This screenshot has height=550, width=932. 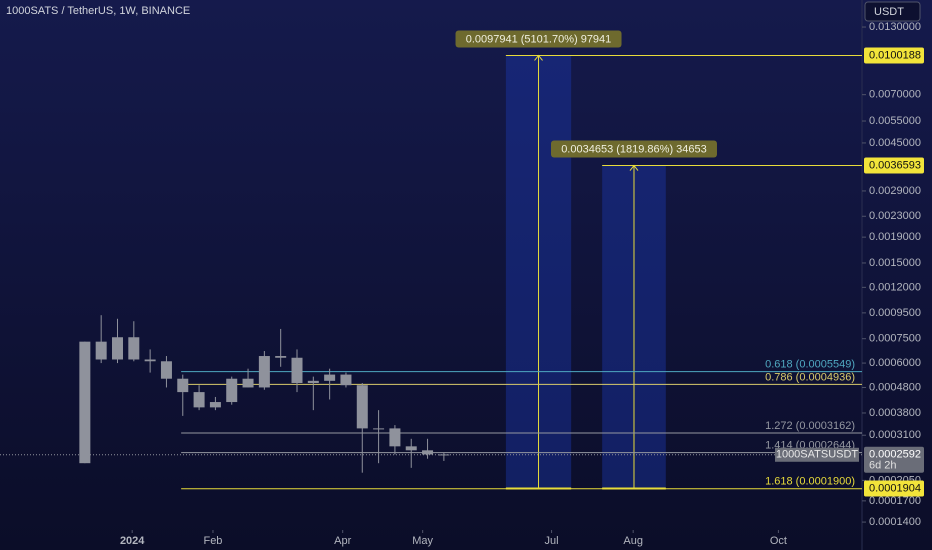 What do you see at coordinates (810, 377) in the screenshot?
I see `fib-label: 0.786 (0.0004936)` at bounding box center [810, 377].